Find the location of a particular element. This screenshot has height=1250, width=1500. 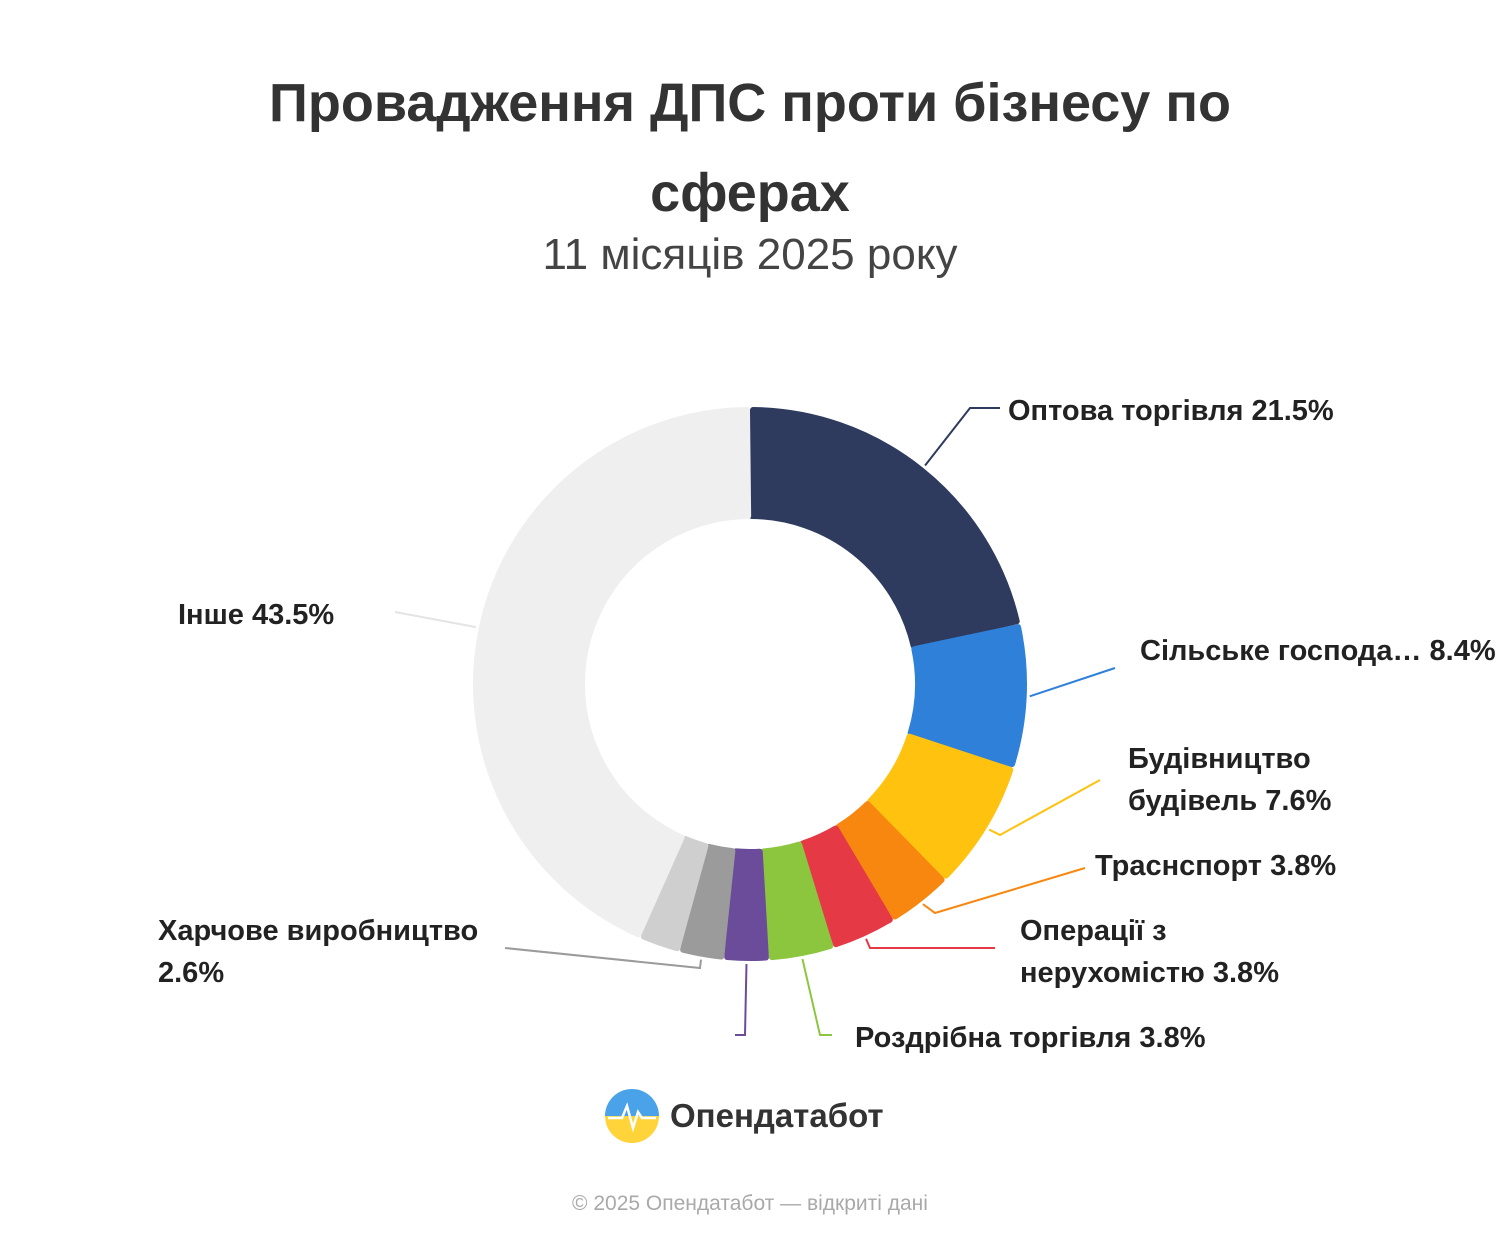

data-label: Інше 43.5% is located at coordinates (256, 615).